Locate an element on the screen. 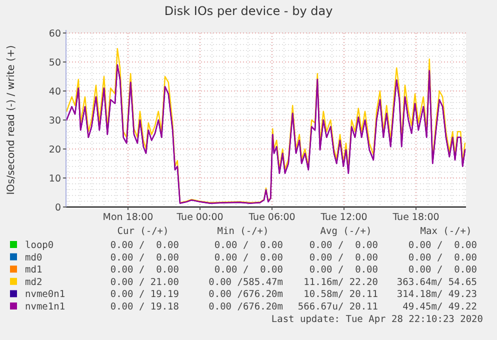  chart-title: Disk IOs per device - by day is located at coordinates (248, 11).